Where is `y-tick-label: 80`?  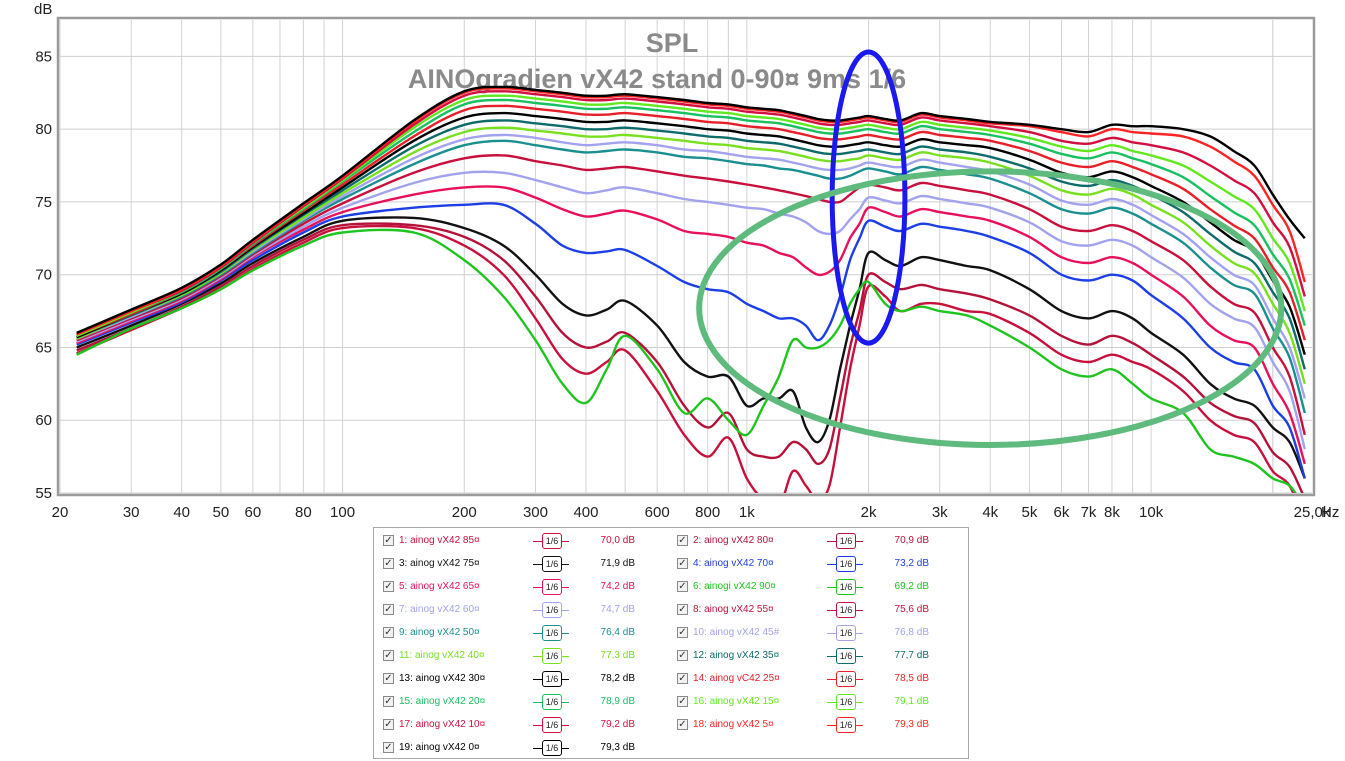
y-tick-label: 80 is located at coordinates (43, 129).